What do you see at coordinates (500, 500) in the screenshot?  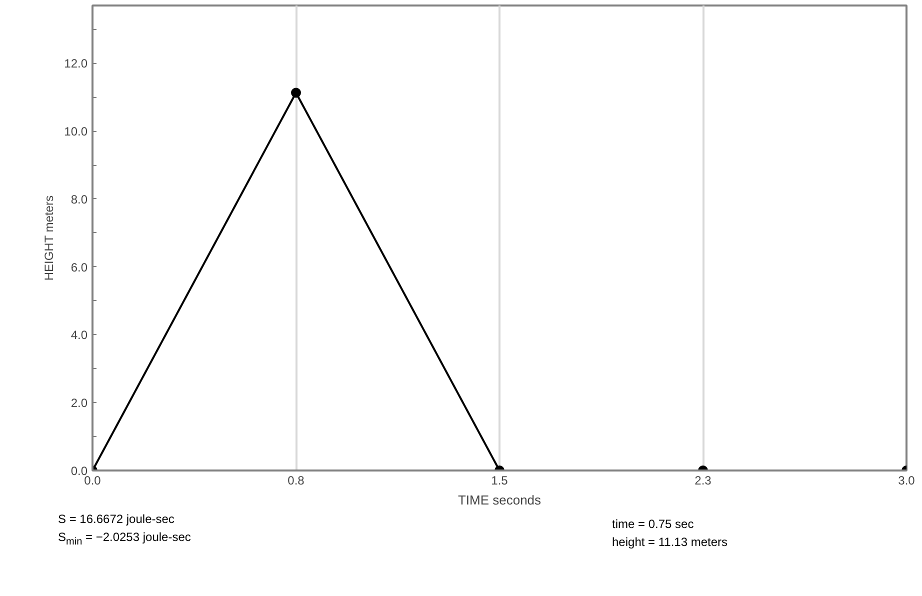 I see `x-axis-title: TIME seconds` at bounding box center [500, 500].